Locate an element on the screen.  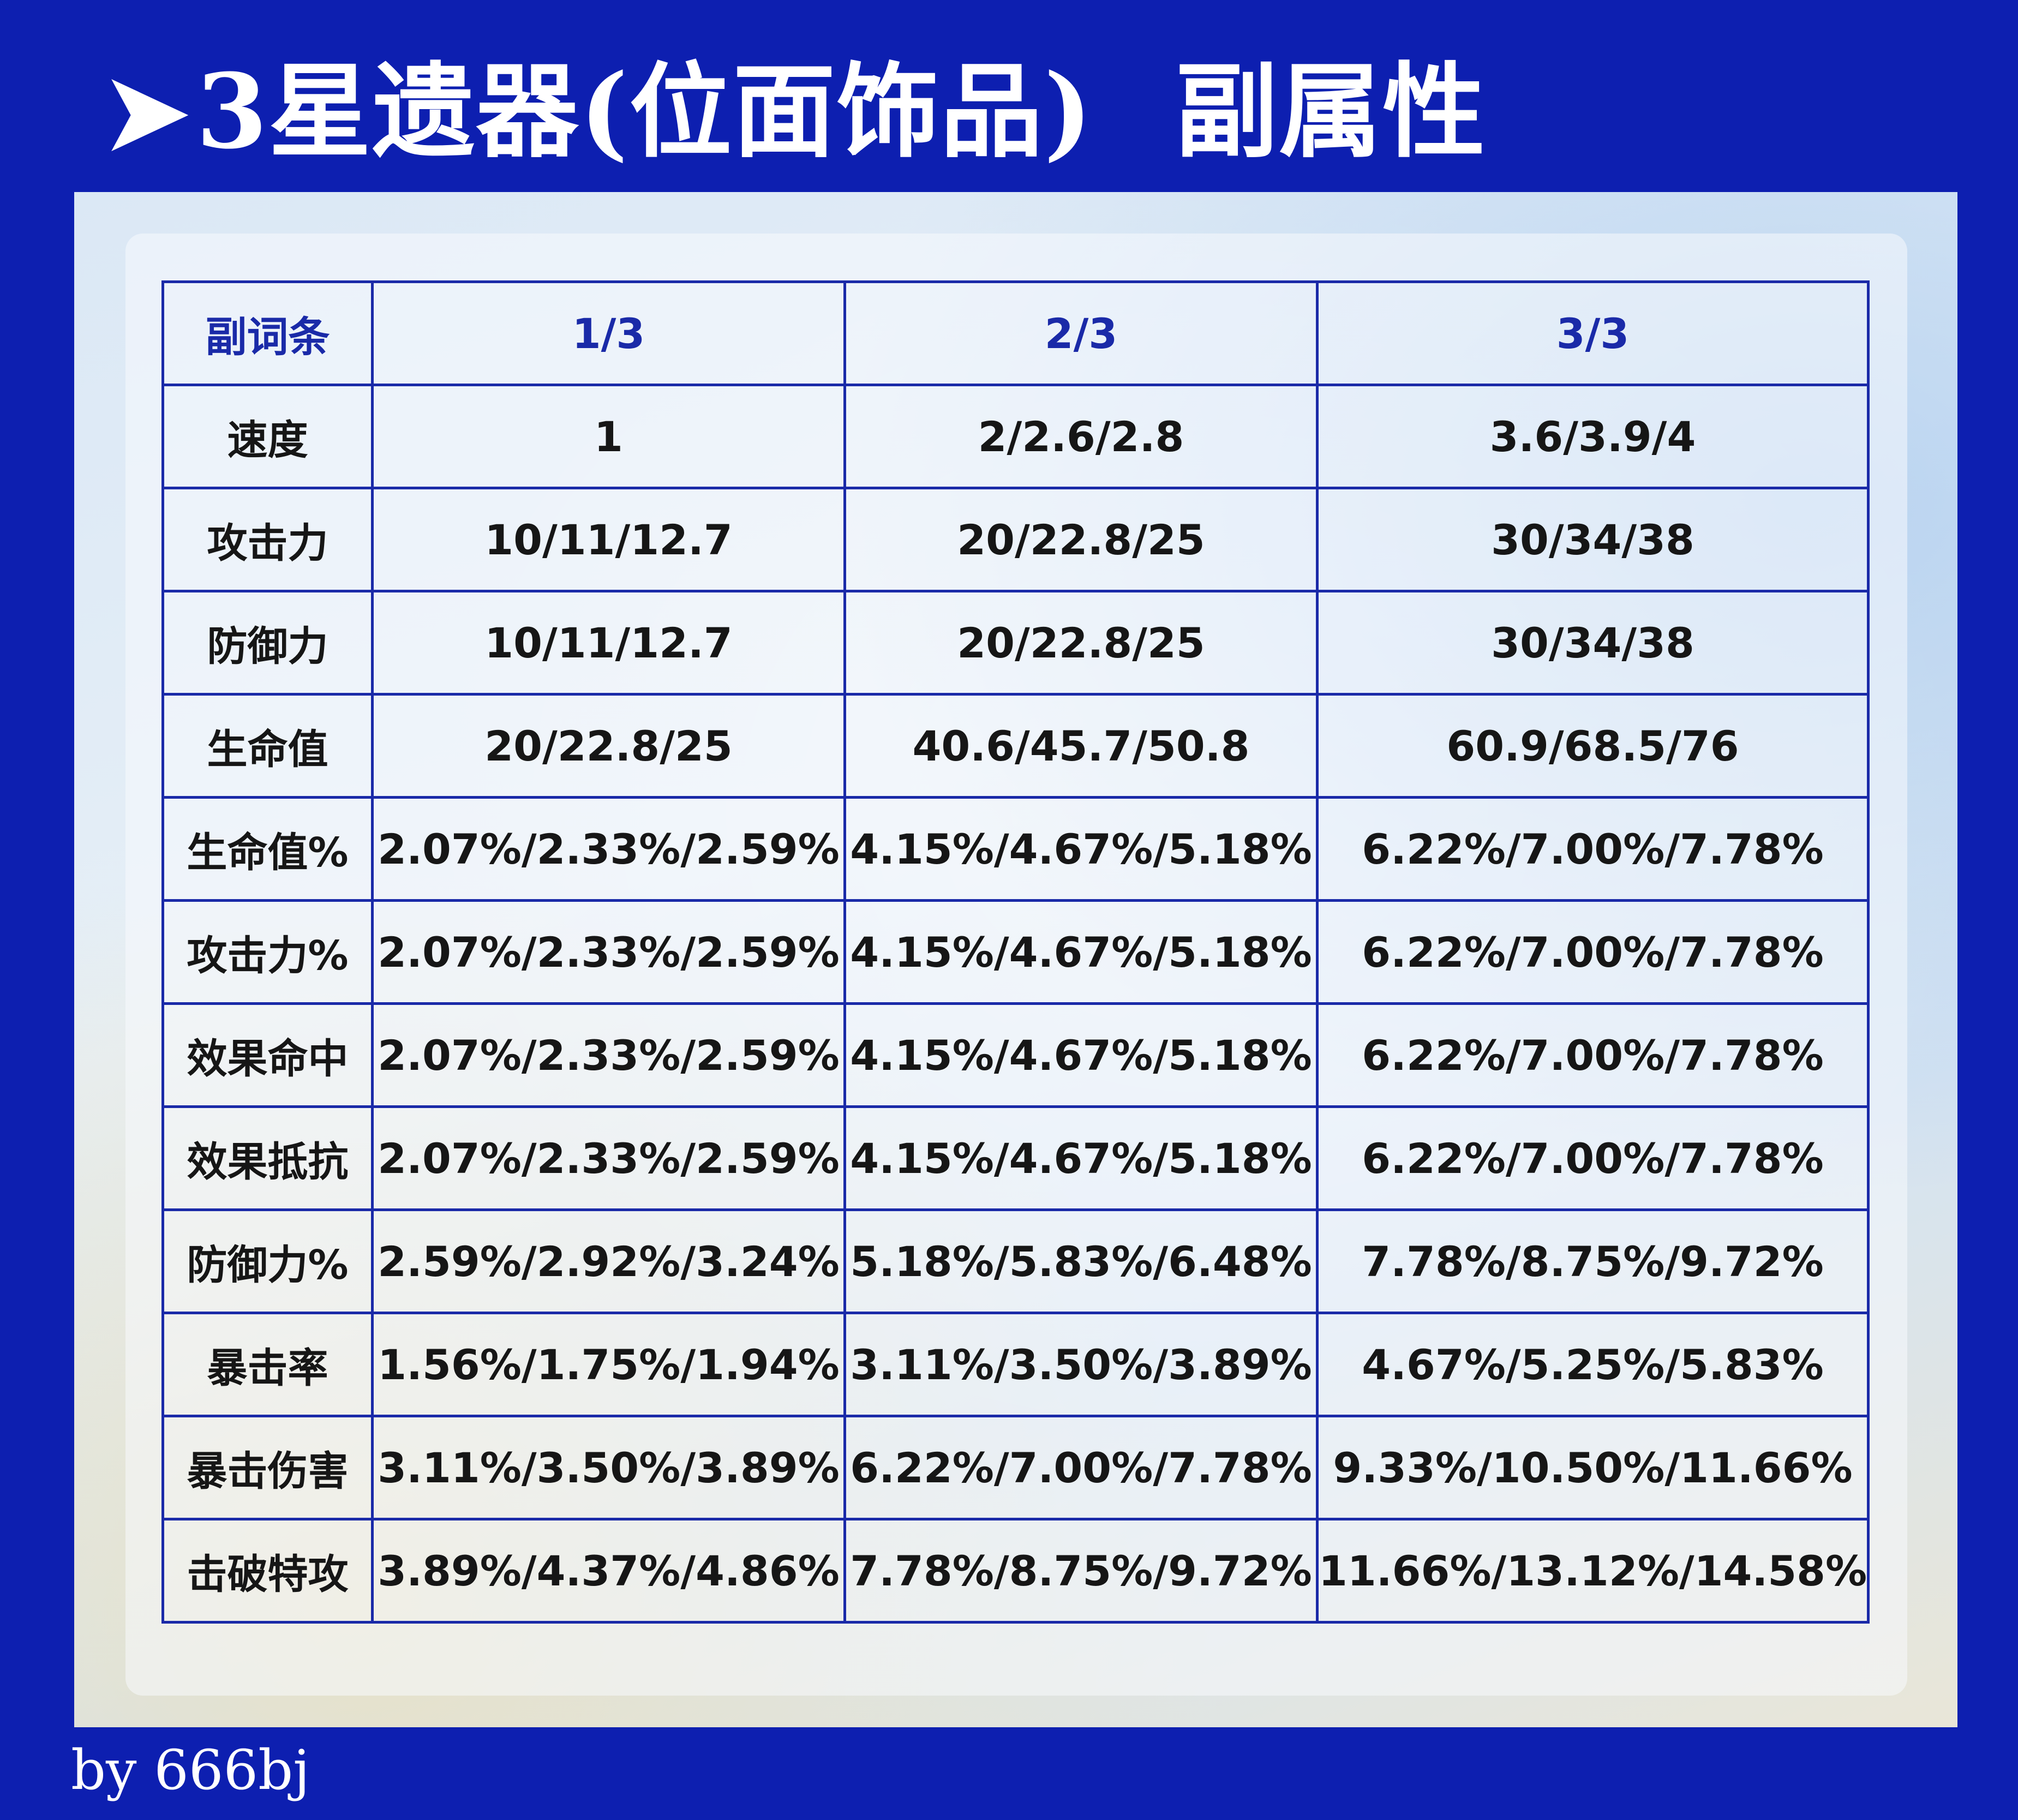
row-label: 暴击伤害 is located at coordinates (267, 1467).